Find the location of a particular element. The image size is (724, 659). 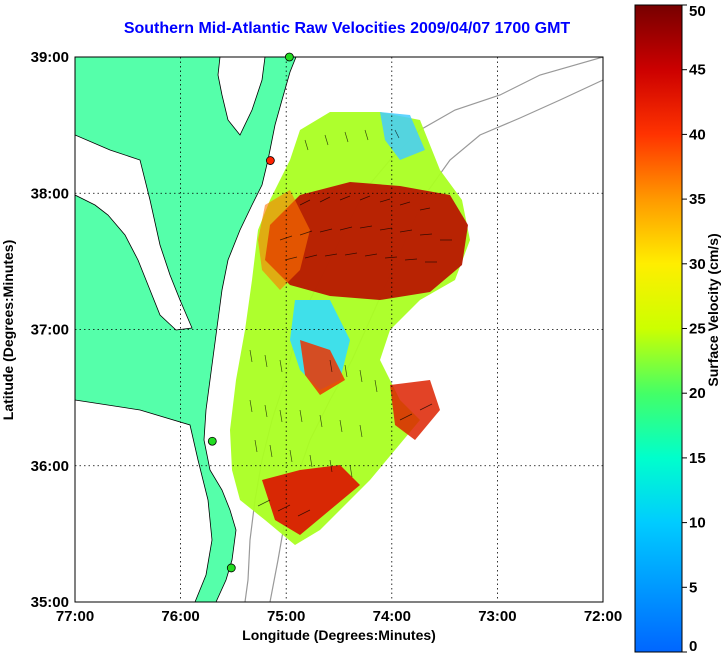

colorbar-tick-label: 5 is located at coordinates (693, 587).